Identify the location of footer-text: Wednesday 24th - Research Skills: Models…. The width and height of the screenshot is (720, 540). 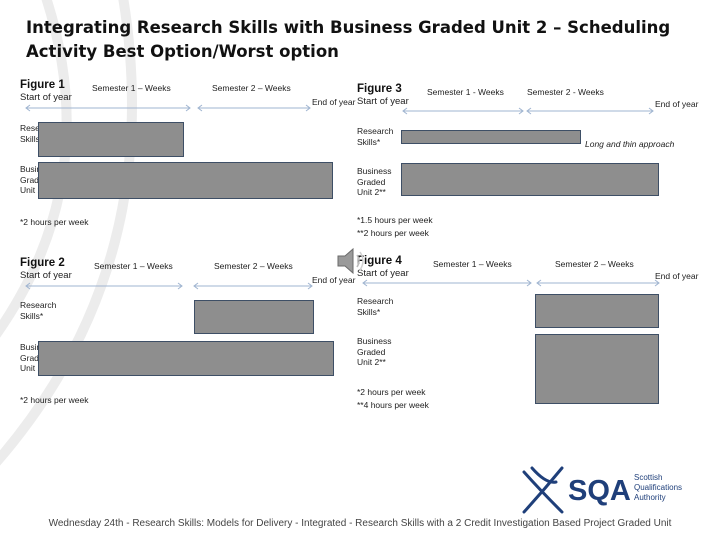
(360, 523).